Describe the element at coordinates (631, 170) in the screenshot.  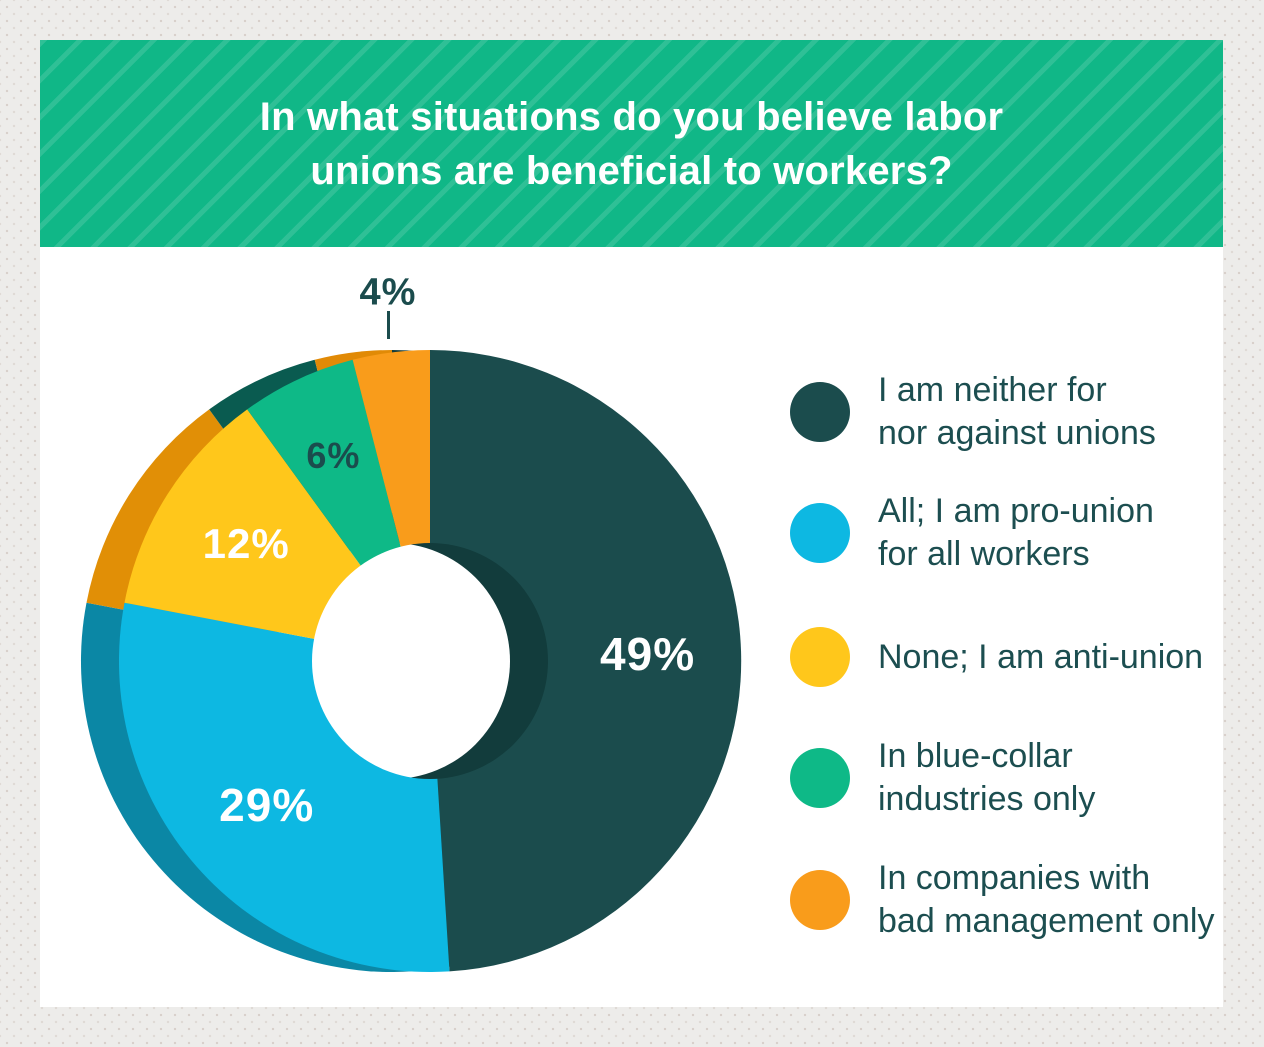
I see `page-title-line-2: unions are beneficial to workers?` at that location.